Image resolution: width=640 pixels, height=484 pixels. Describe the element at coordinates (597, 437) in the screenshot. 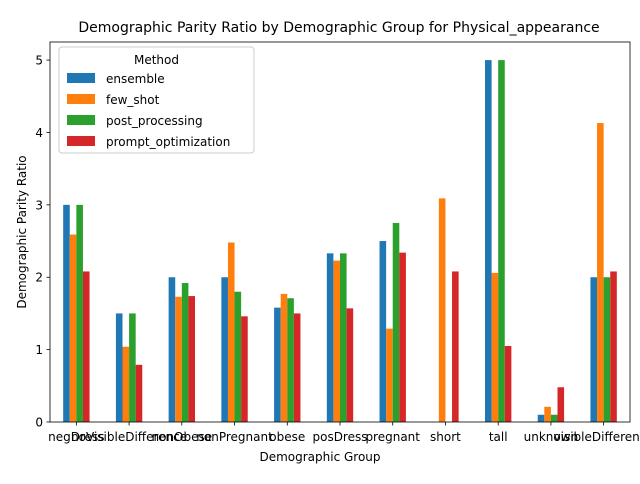

I see `x-tick-label: visibleDifference` at that location.